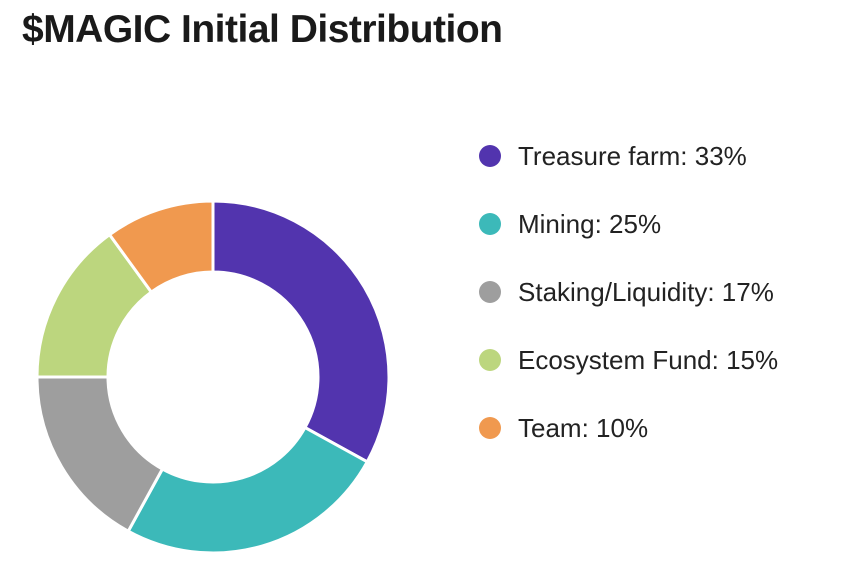  I want to click on legend-item: Staking/Liquidity: 17%, so click(628, 292).